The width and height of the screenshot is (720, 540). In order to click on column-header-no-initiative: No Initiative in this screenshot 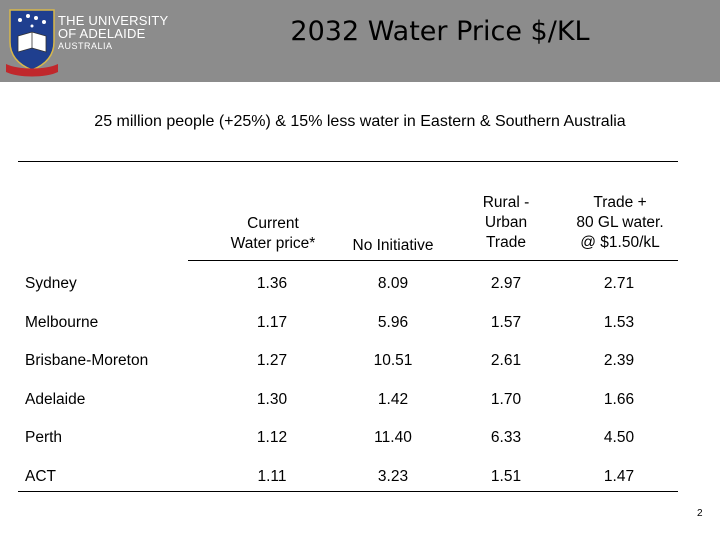, I will do `click(393, 246)`.